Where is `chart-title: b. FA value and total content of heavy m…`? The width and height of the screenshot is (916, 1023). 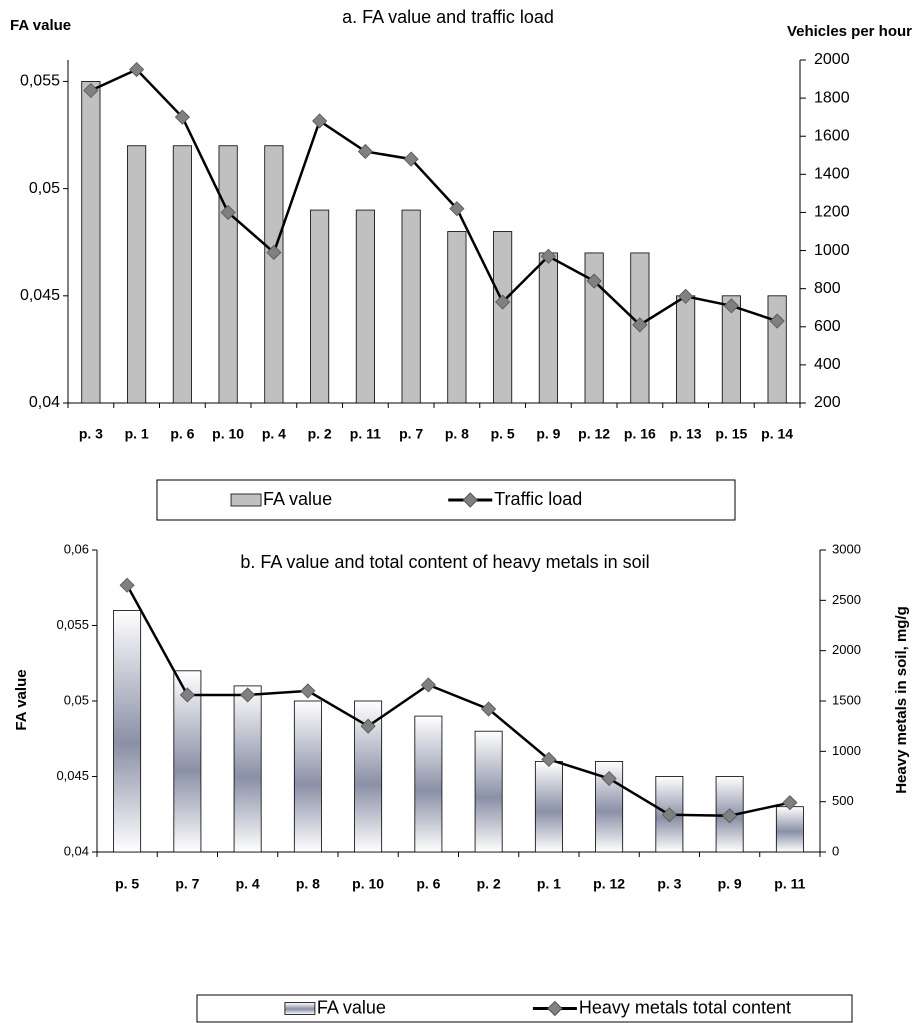
chart-title: b. FA value and total content of heavy m… is located at coordinates (444, 562).